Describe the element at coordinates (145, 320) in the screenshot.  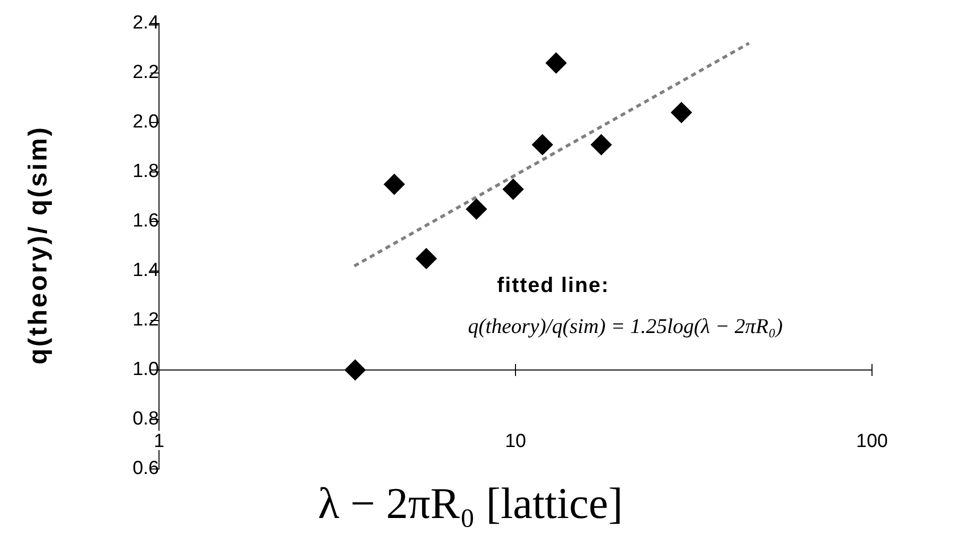
I see `y-tick-label: 1.2` at that location.